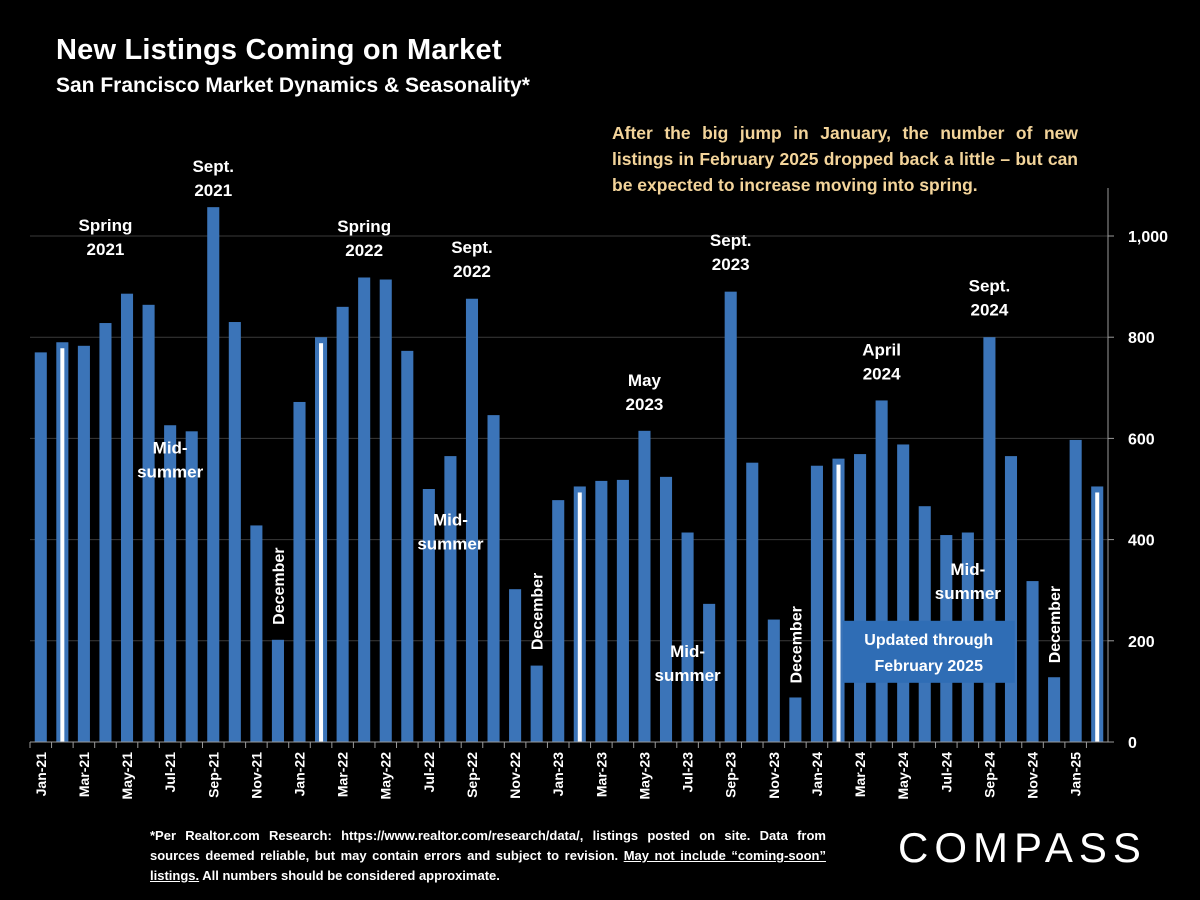 The image size is (1200, 900). What do you see at coordinates (601, 774) in the screenshot?
I see `x-tick-label: Mar-23` at bounding box center [601, 774].